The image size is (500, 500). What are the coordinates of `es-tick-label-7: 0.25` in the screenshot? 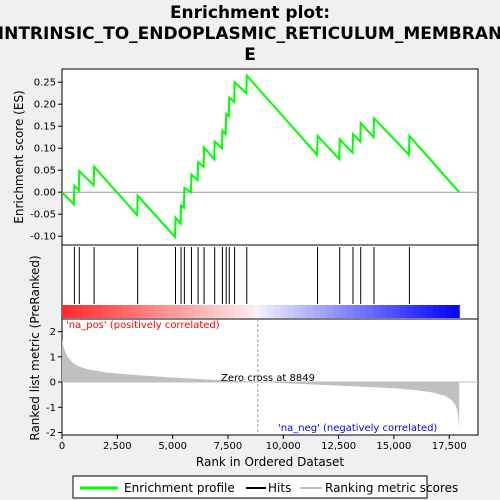 It's located at (45, 83).